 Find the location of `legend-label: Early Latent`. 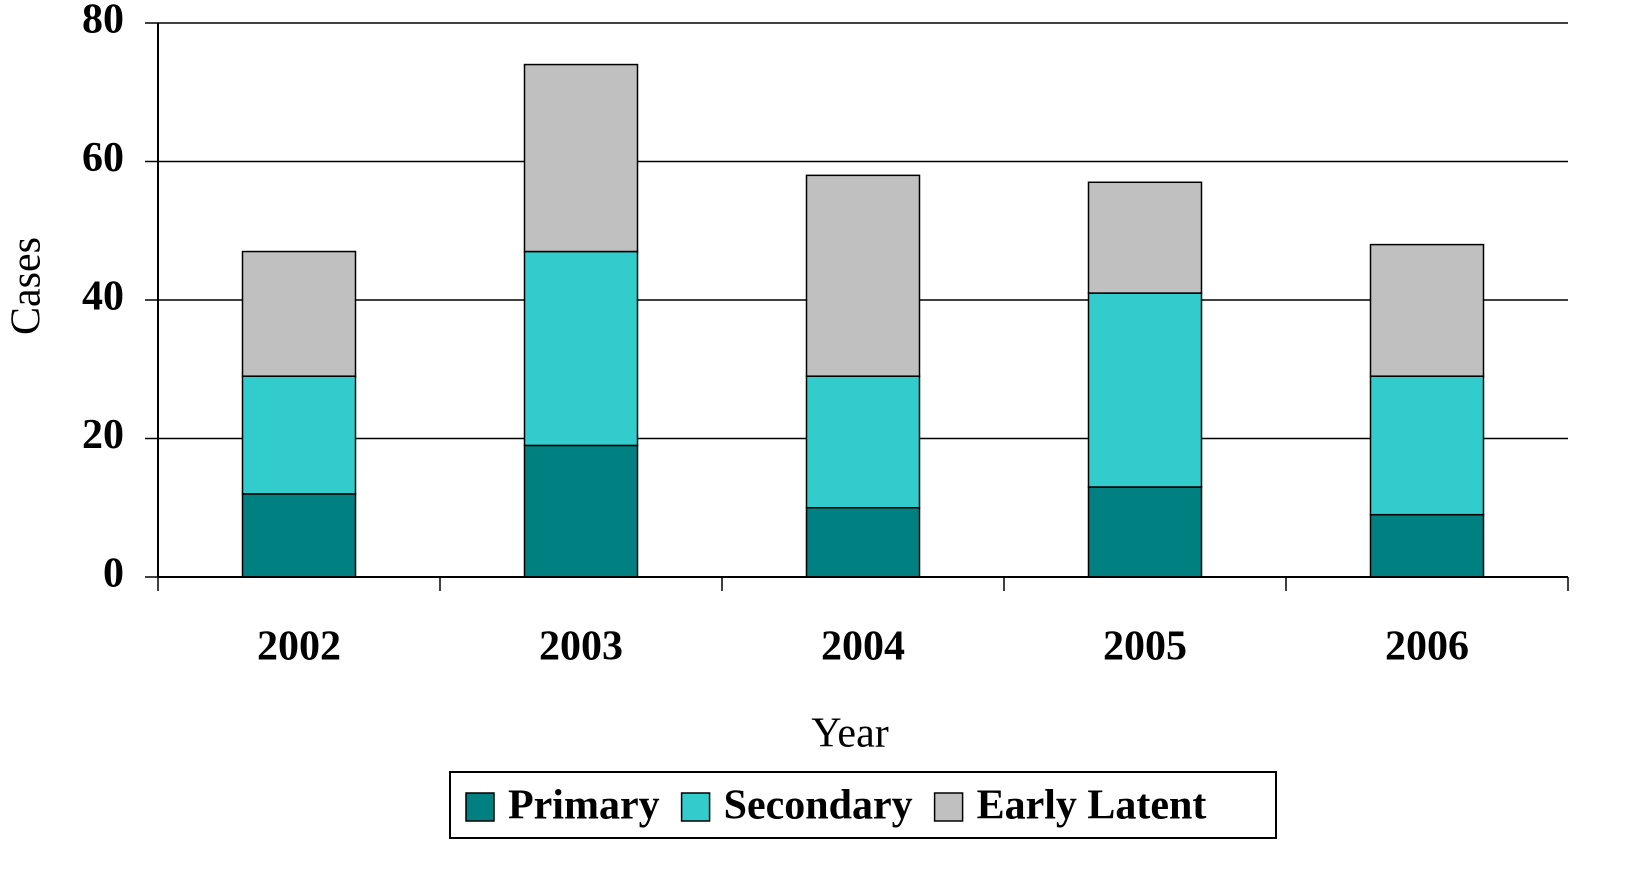

legend-label: Early Latent is located at coordinates (1092, 806).